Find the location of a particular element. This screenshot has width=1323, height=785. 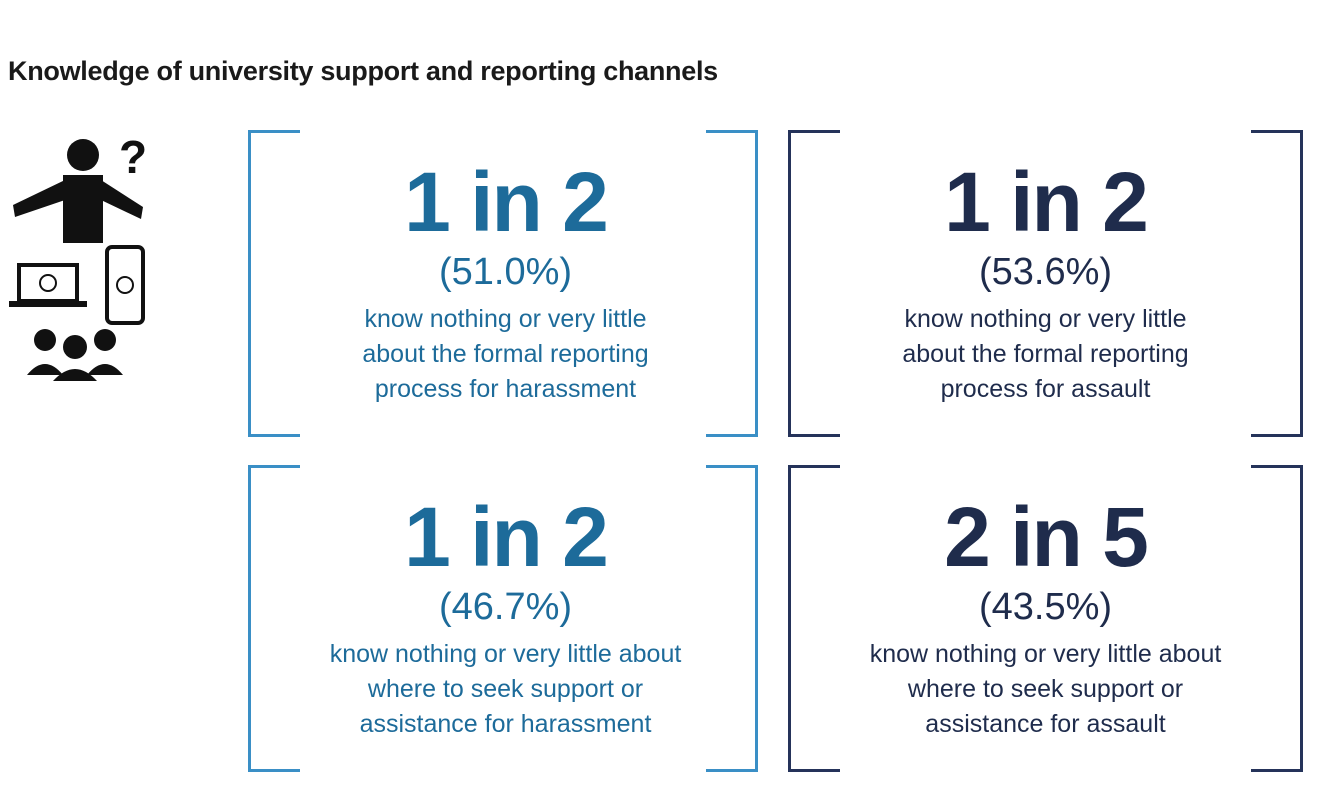

description-line: assistance for assault is located at coordinates (1045, 724).